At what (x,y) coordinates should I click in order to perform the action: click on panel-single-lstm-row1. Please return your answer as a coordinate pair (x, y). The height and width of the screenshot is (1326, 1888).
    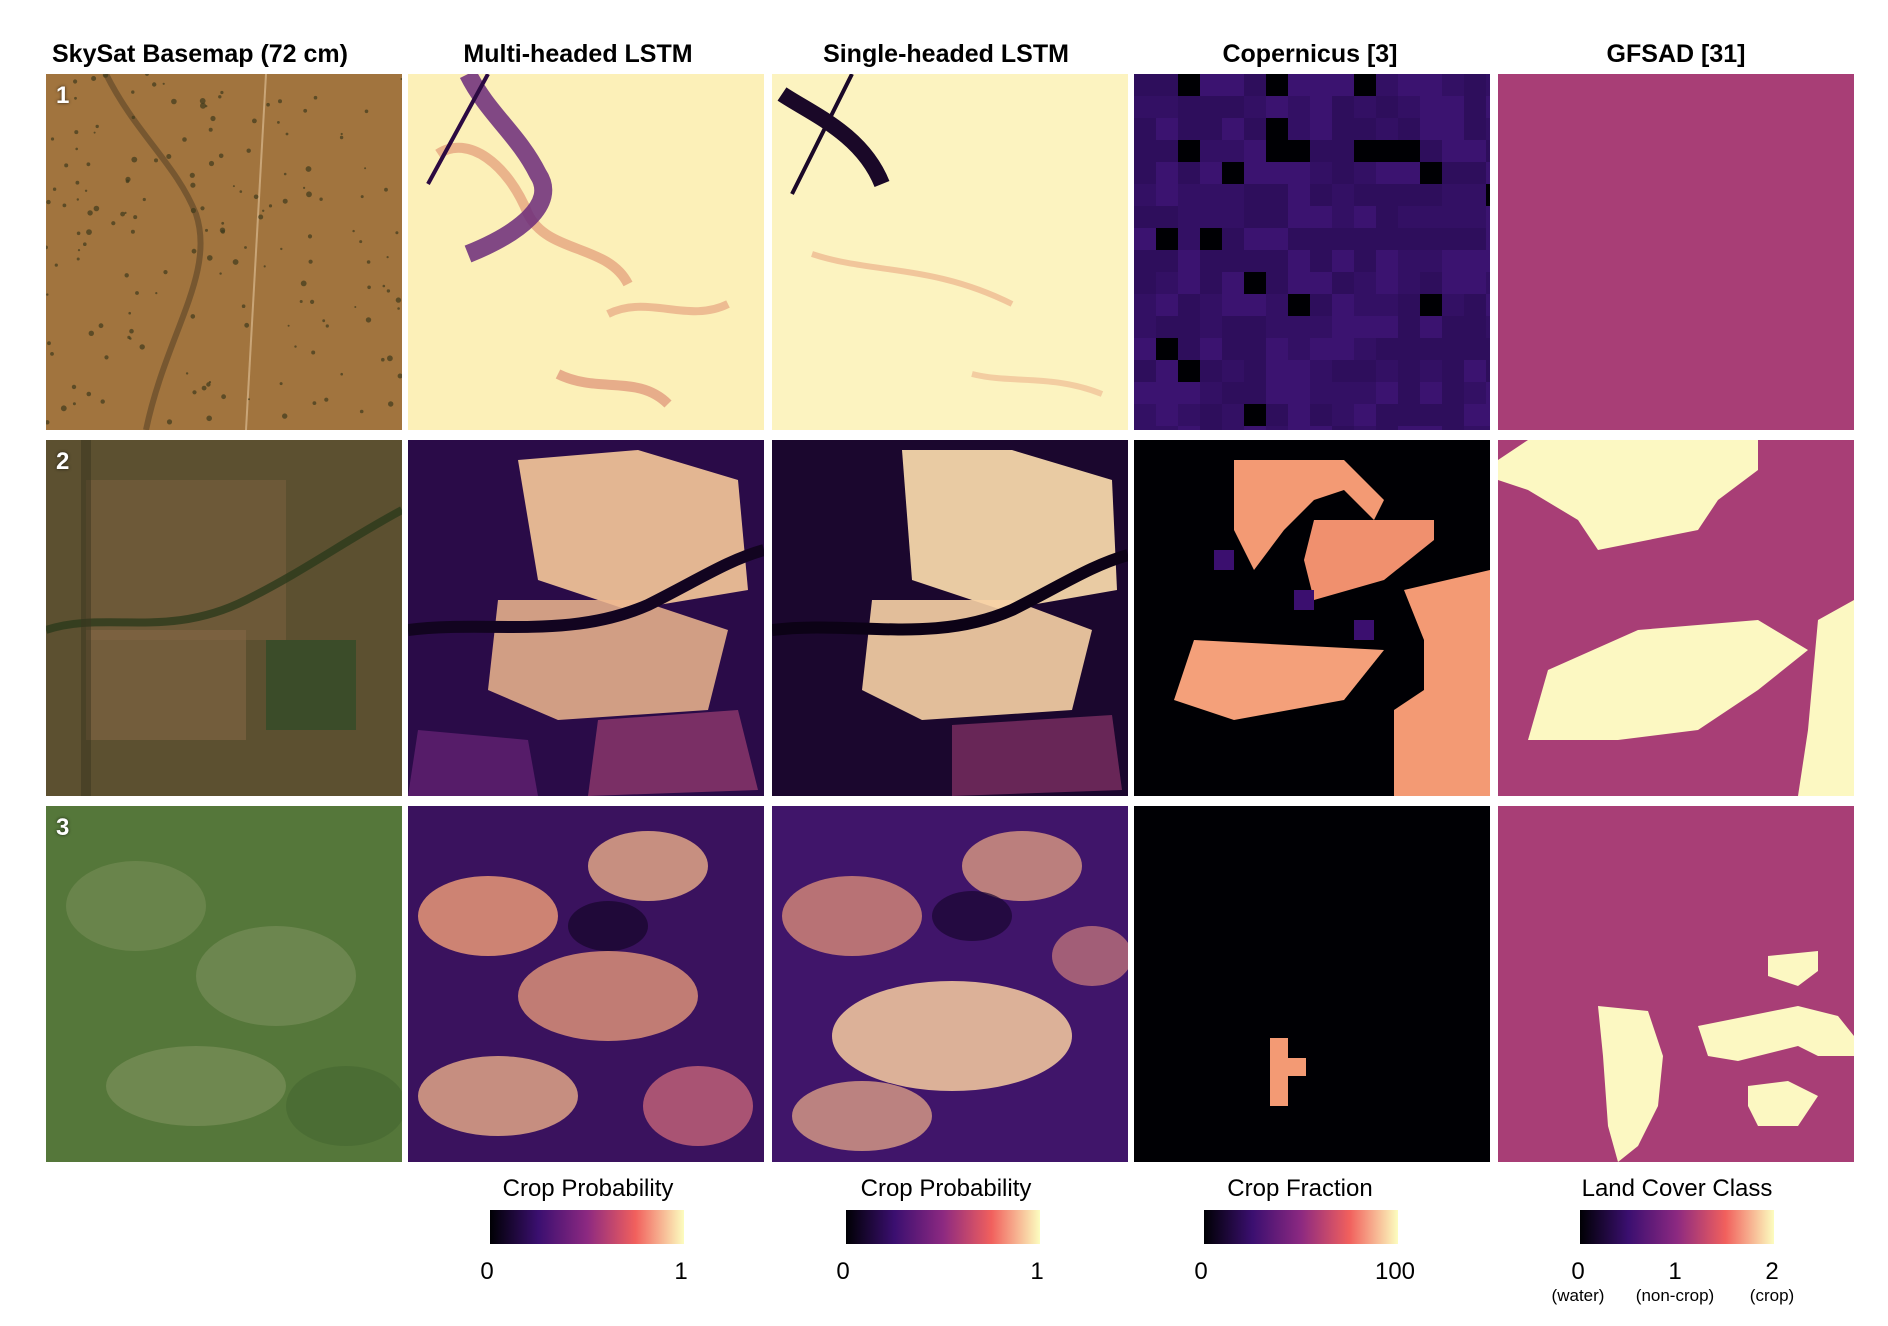
    Looking at the image, I should click on (950, 252).